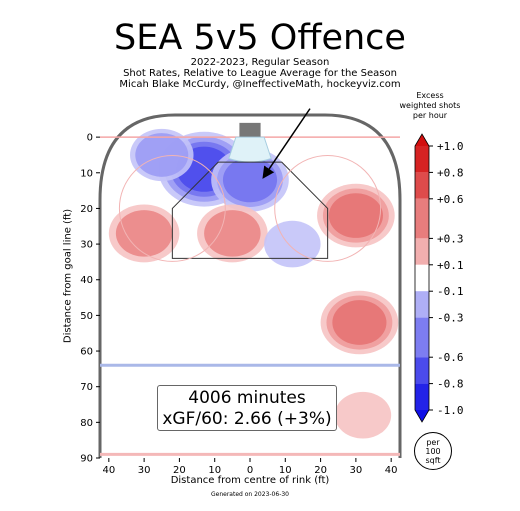  I want to click on y-tick-label: 90, so click(86, 459).